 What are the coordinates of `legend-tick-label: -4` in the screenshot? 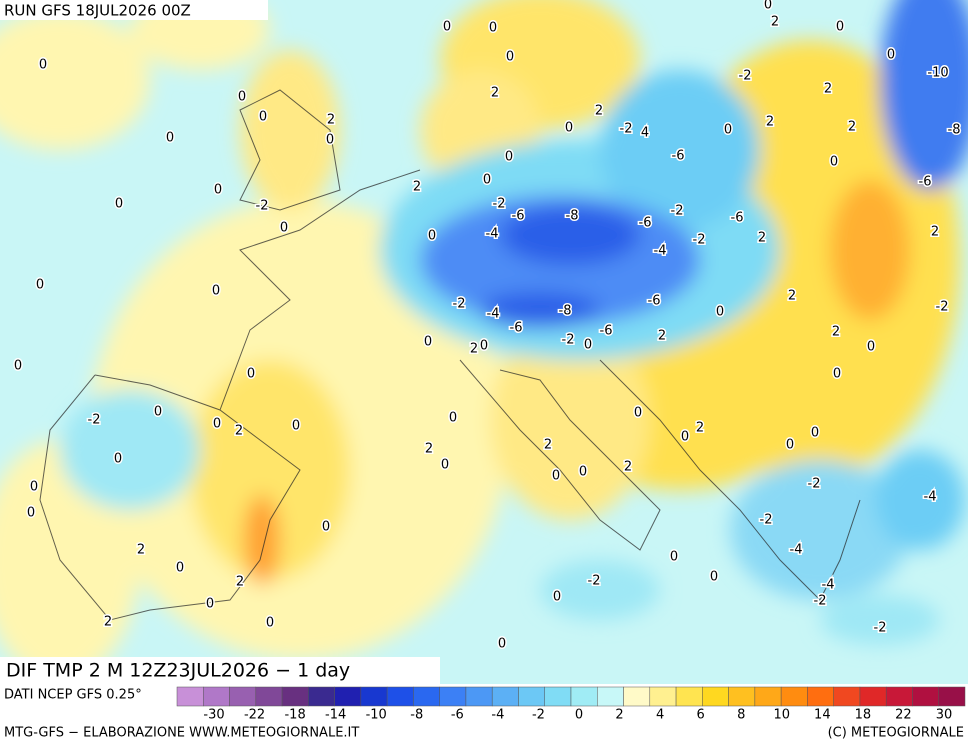 It's located at (497, 715).